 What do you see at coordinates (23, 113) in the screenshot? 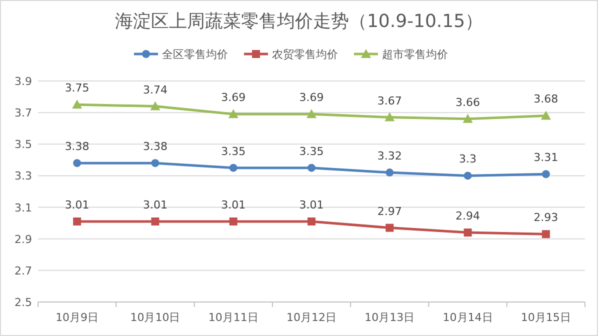
I see `y-tick-label: 3.7` at bounding box center [23, 113].